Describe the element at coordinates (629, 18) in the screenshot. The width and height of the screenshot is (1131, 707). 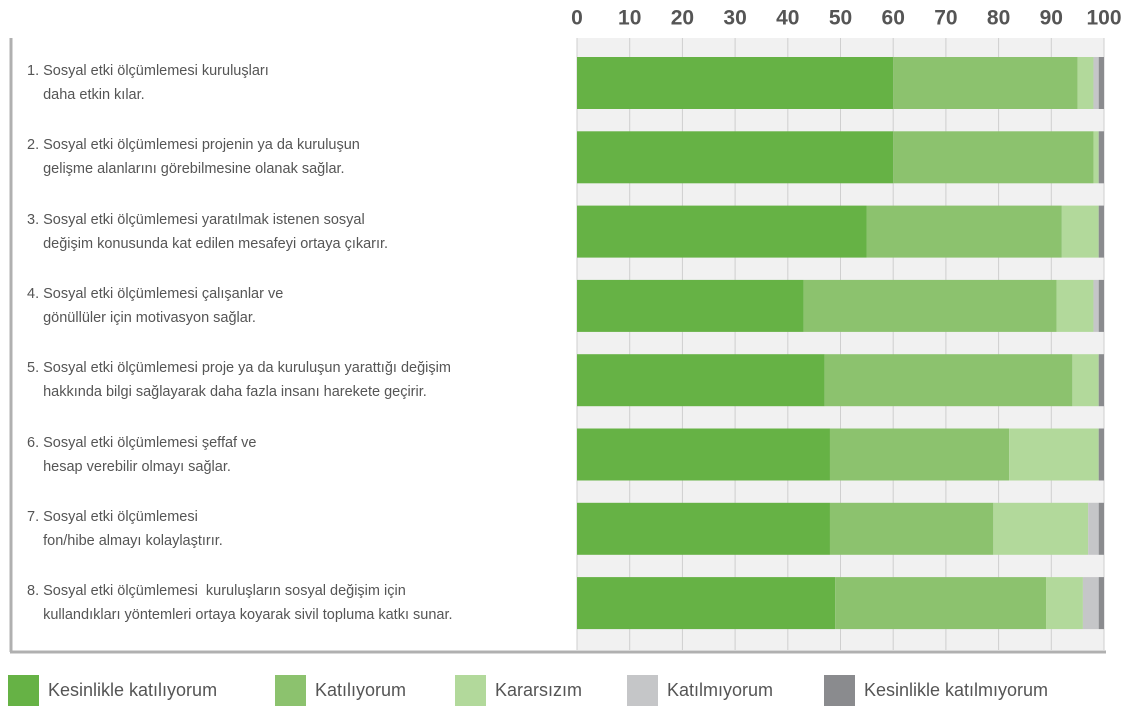
I see `x-tick-label: 10` at that location.